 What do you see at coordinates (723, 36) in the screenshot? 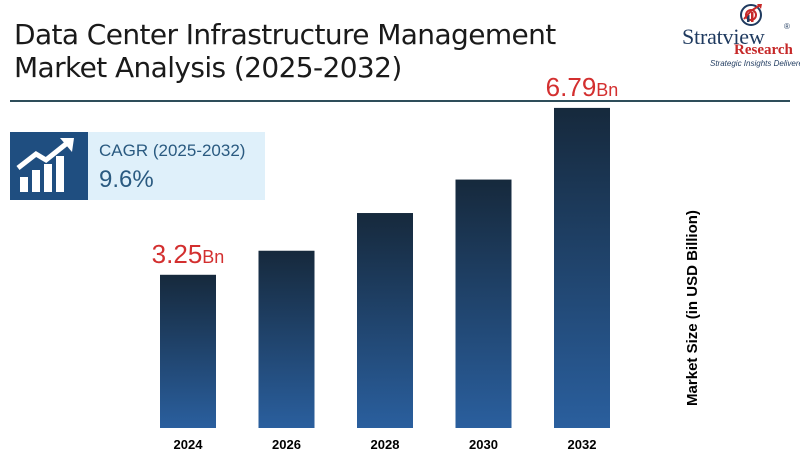
I see `logo-name: Stratview` at bounding box center [723, 36].